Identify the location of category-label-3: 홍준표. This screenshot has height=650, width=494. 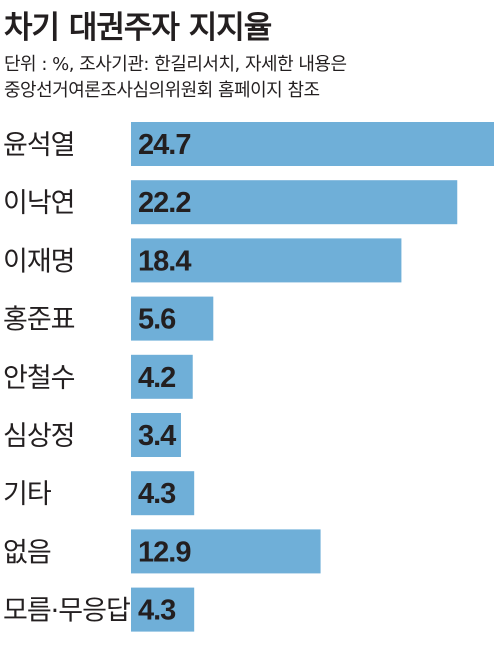
(39, 320).